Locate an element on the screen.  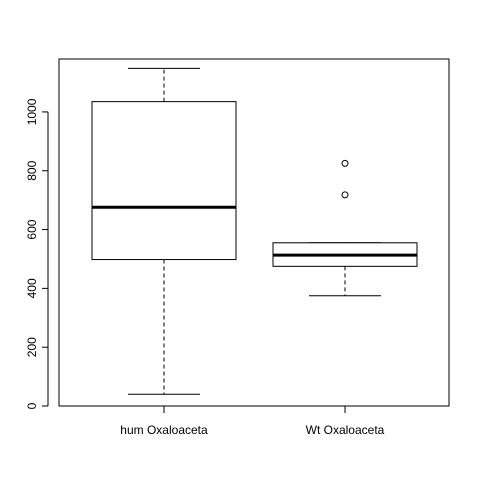
y-tick-label: 800 is located at coordinates (32, 170).